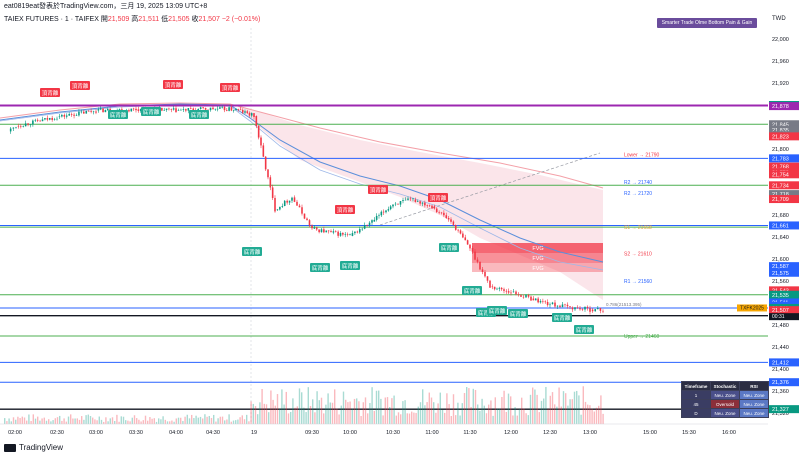 This screenshot has height=456, width=800. Describe the element at coordinates (707, 23) in the screenshot. I see `indicator-badge: Smarter Trade Olme Bottom Pain & Gain` at that location.